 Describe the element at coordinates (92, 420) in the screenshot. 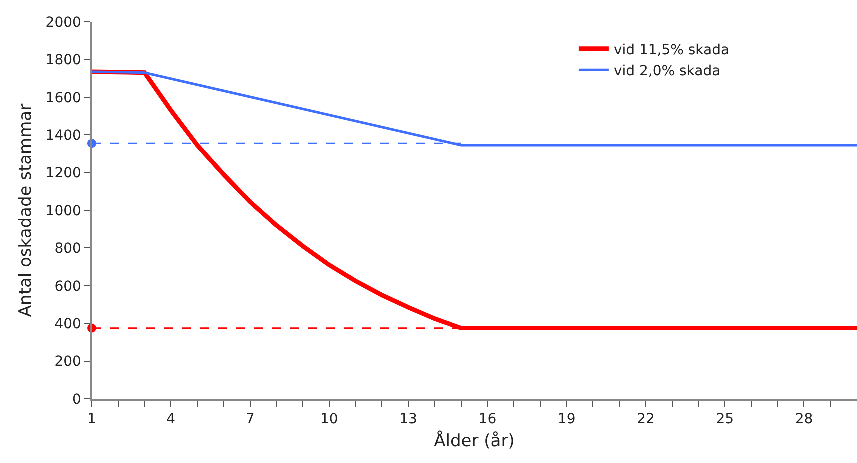

I see `x-tick-label: 1` at that location.